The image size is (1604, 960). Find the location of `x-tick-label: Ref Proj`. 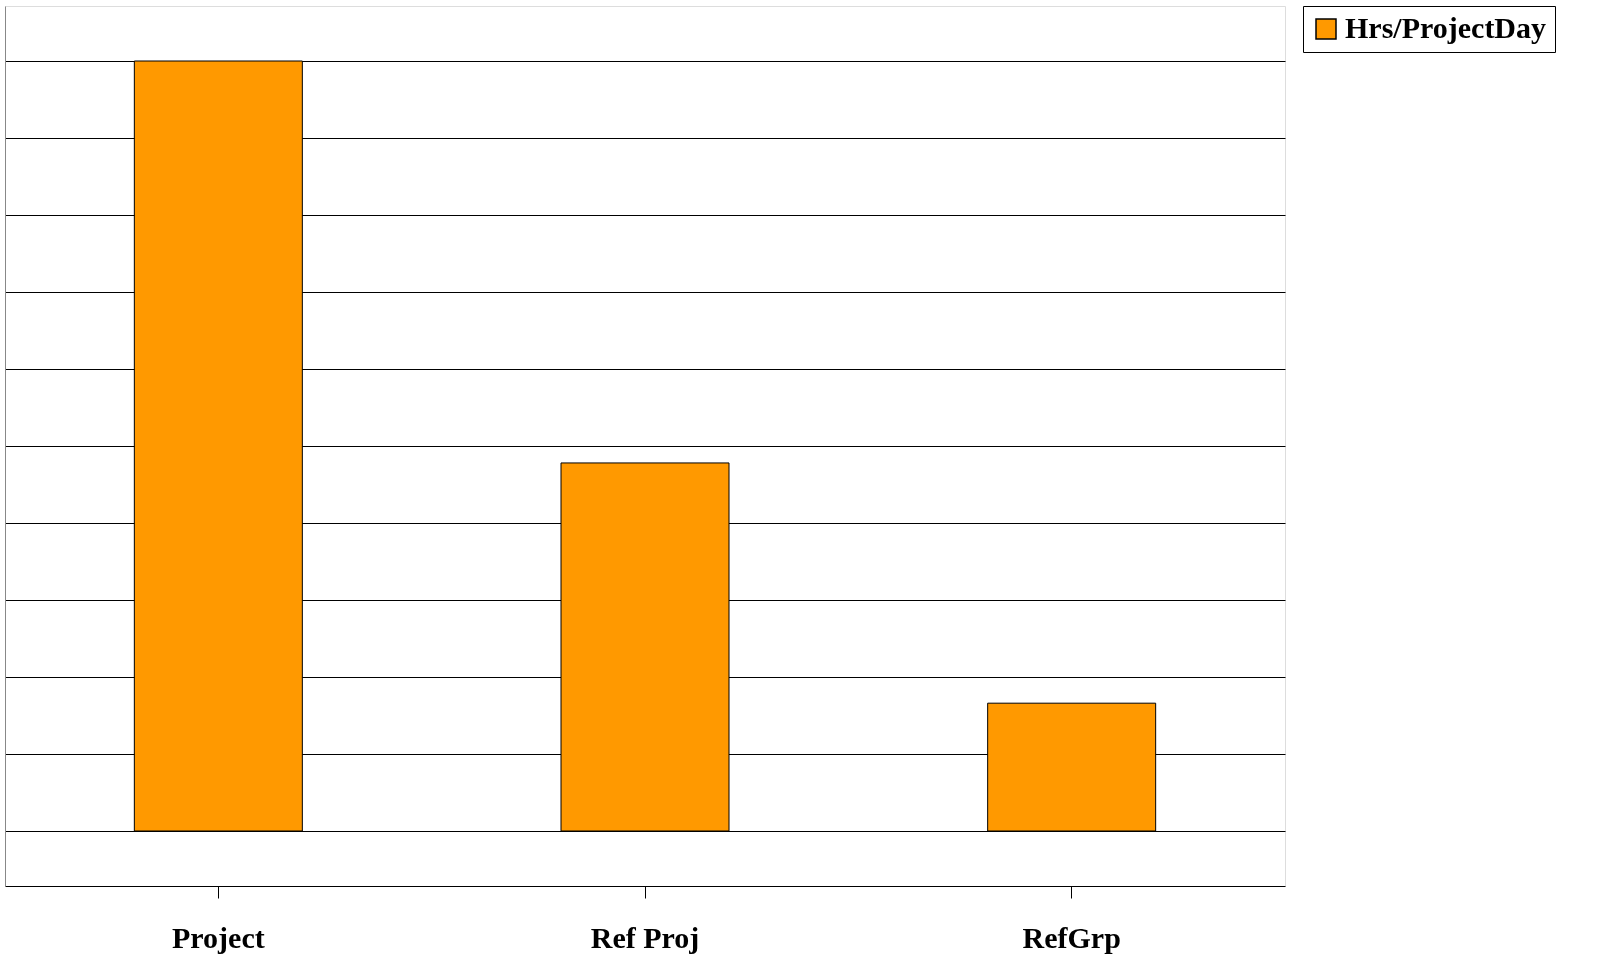

x-tick-label: Ref Proj is located at coordinates (645, 937).